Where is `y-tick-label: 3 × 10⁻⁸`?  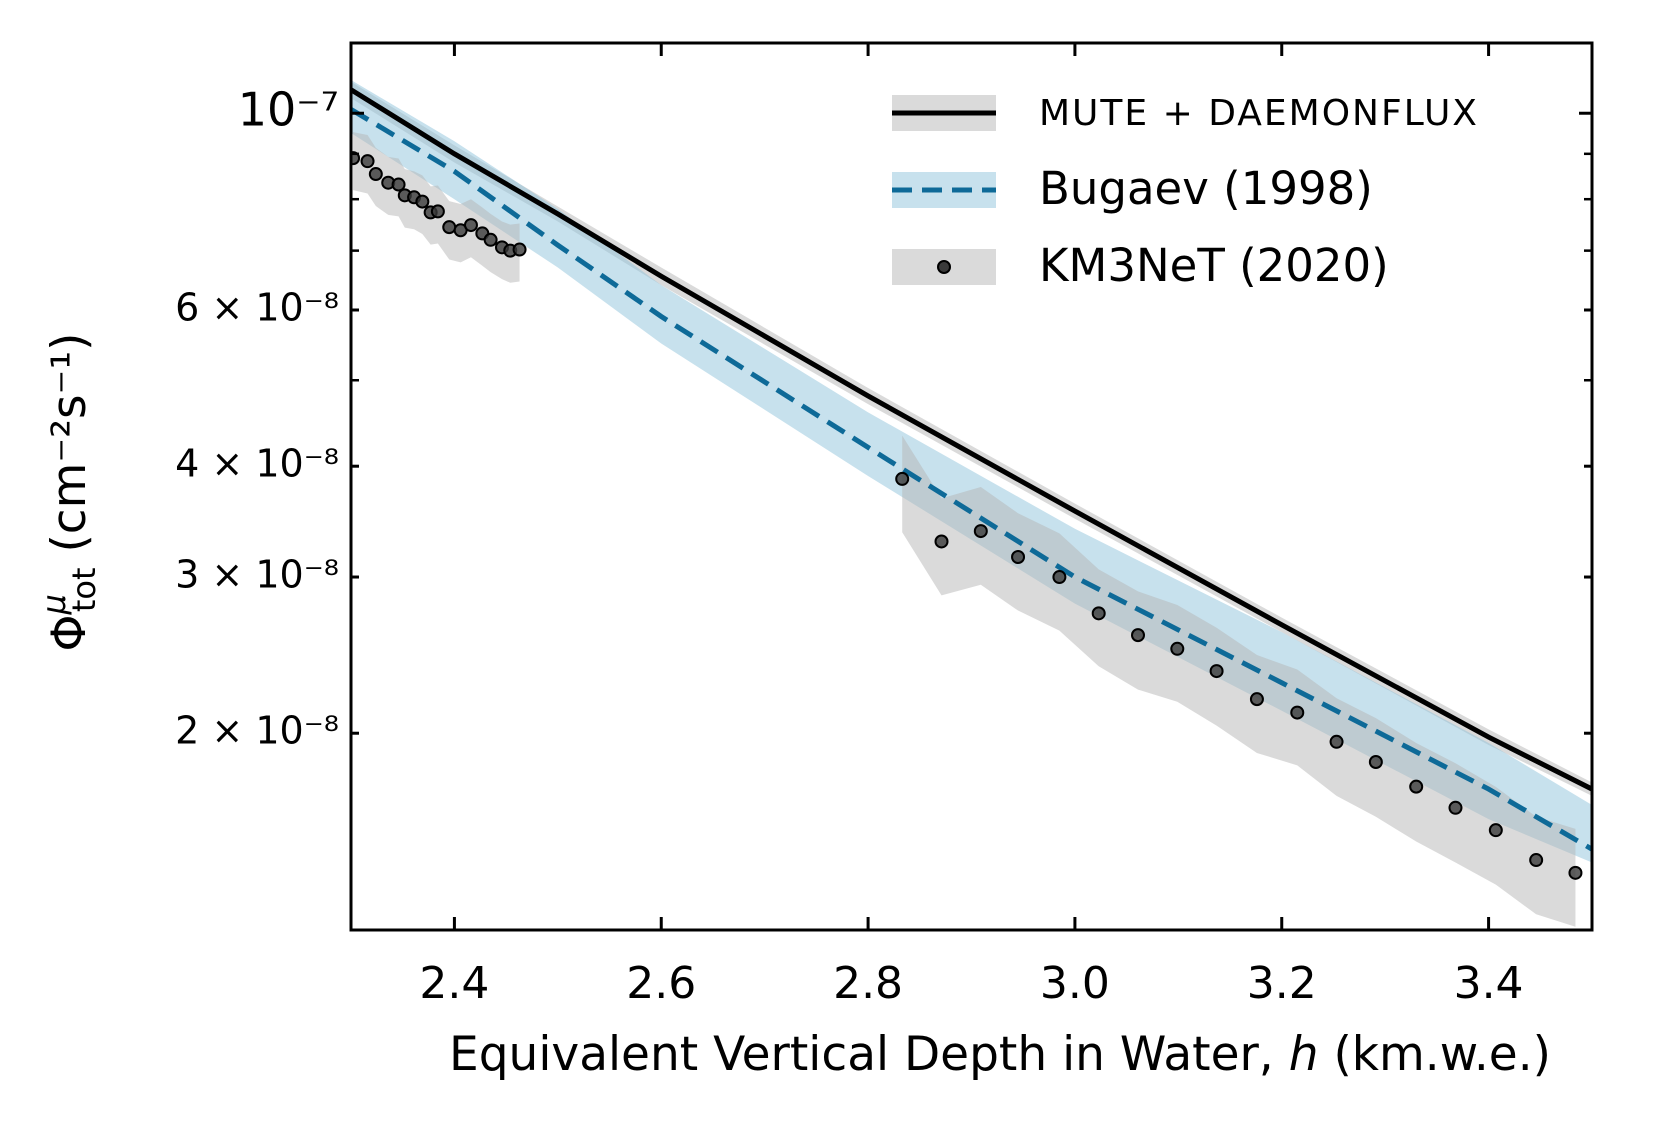
y-tick-label: 3 × 10⁻⁸ is located at coordinates (257, 575).